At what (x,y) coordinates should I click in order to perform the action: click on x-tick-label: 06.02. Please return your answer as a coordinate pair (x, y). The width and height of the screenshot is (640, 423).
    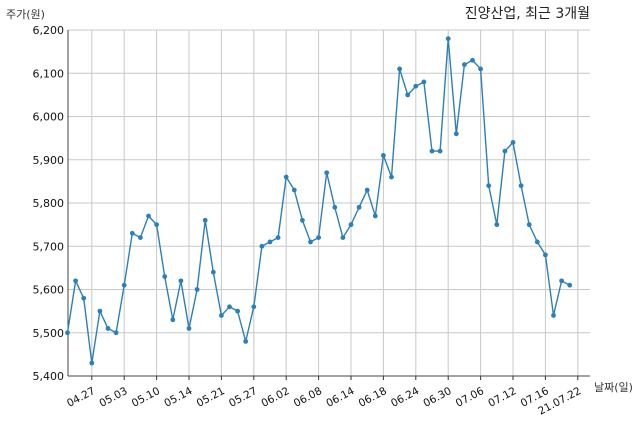
    Looking at the image, I should click on (275, 397).